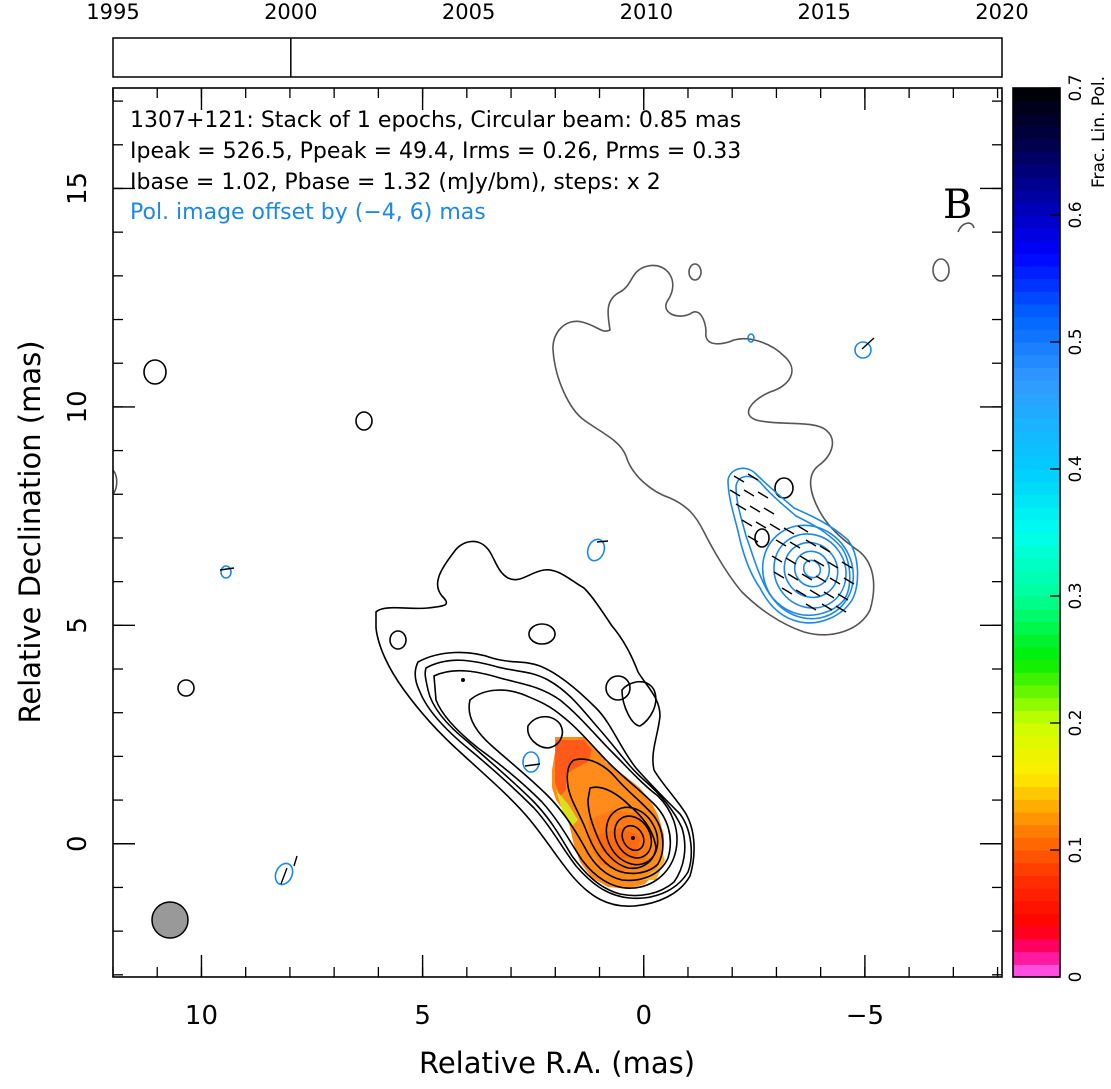  What do you see at coordinates (865, 1016) in the screenshot?
I see `x-tick-label: −5` at bounding box center [865, 1016].